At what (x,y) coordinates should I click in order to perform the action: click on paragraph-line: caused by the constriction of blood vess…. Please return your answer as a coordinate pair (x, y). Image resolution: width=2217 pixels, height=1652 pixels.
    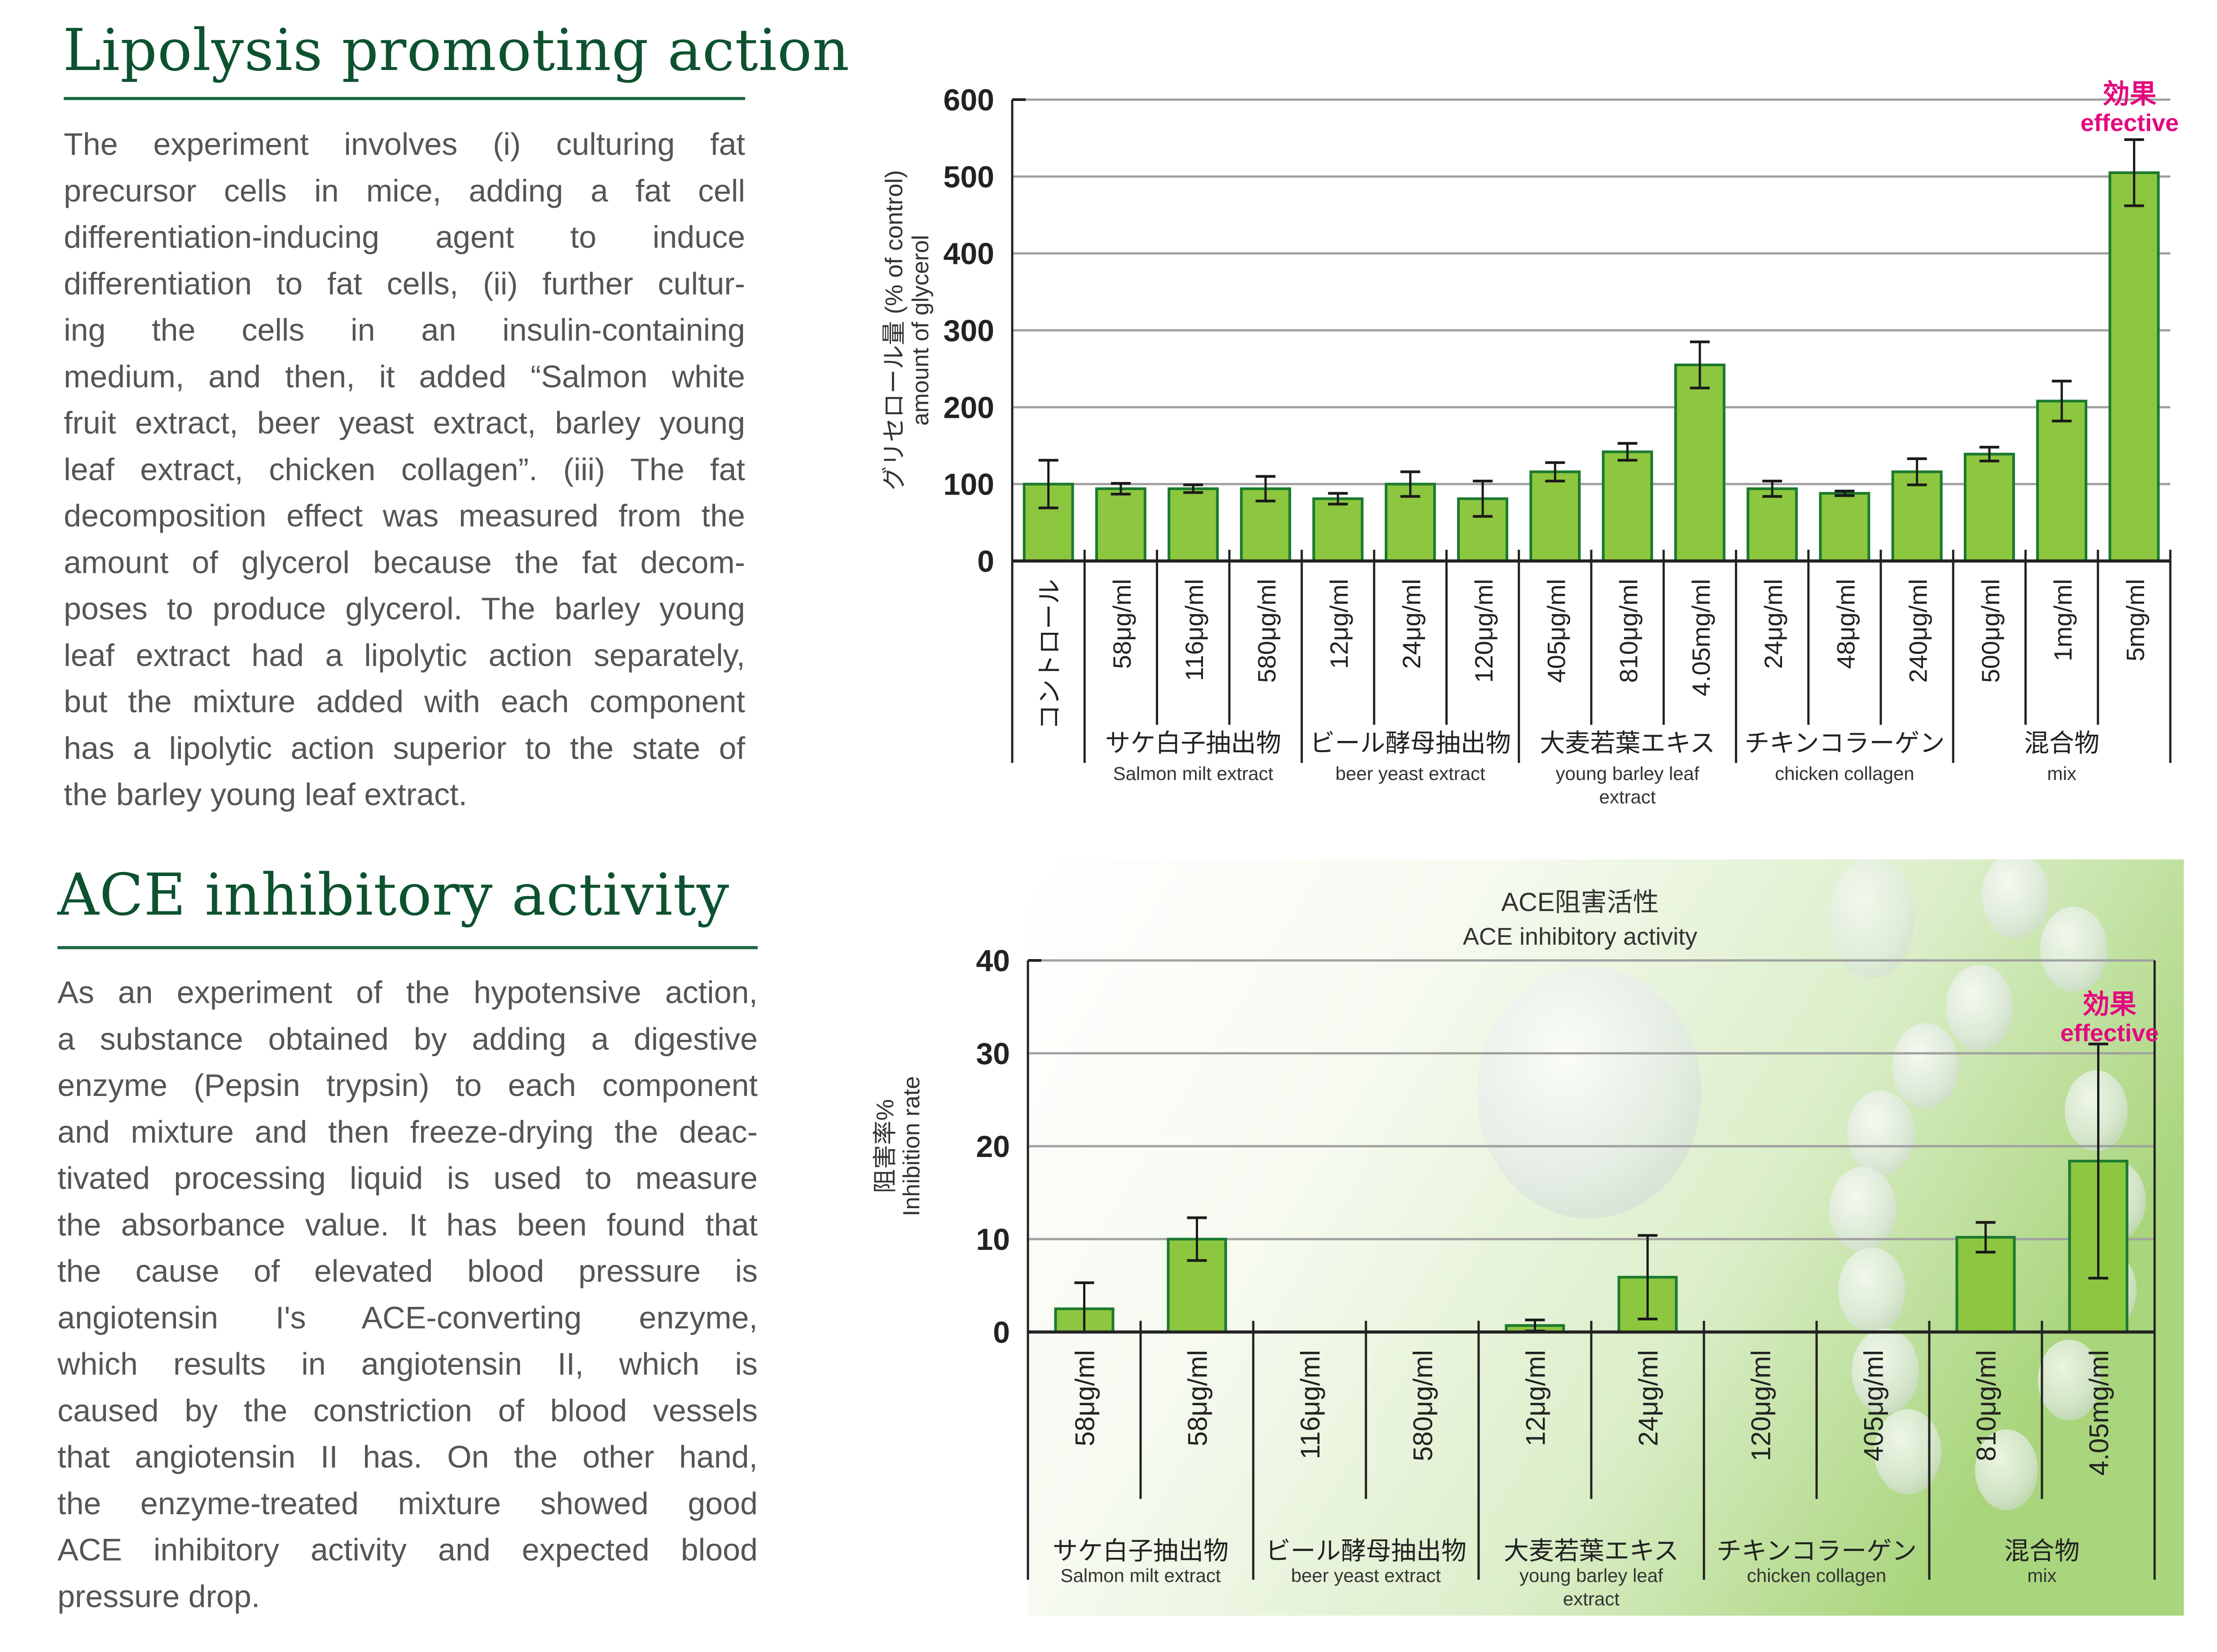
    Looking at the image, I should click on (408, 1410).